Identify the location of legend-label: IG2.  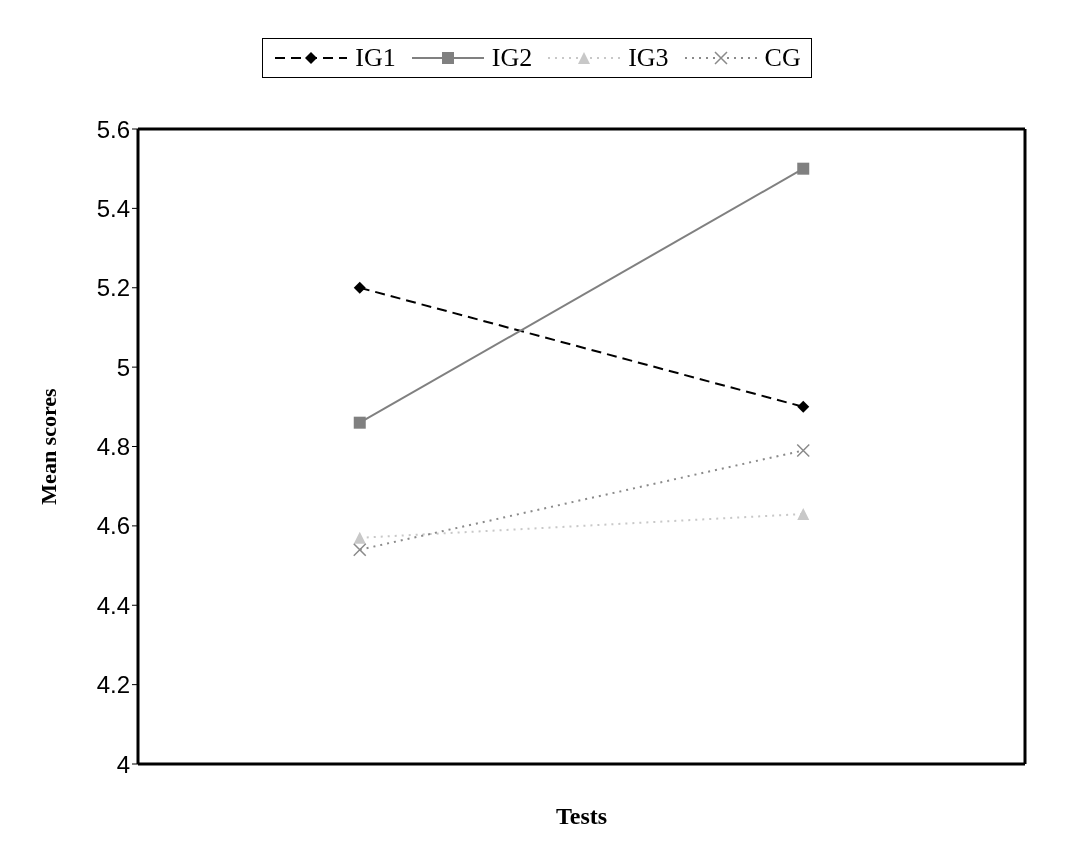
(512, 58).